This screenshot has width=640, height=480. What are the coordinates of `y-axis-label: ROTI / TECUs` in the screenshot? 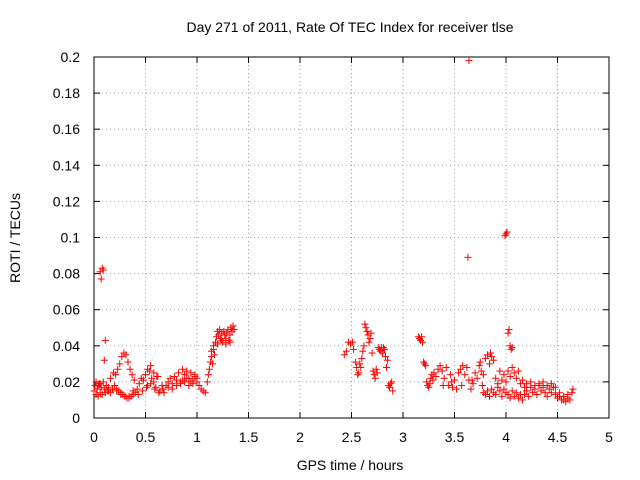 It's located at (15, 238).